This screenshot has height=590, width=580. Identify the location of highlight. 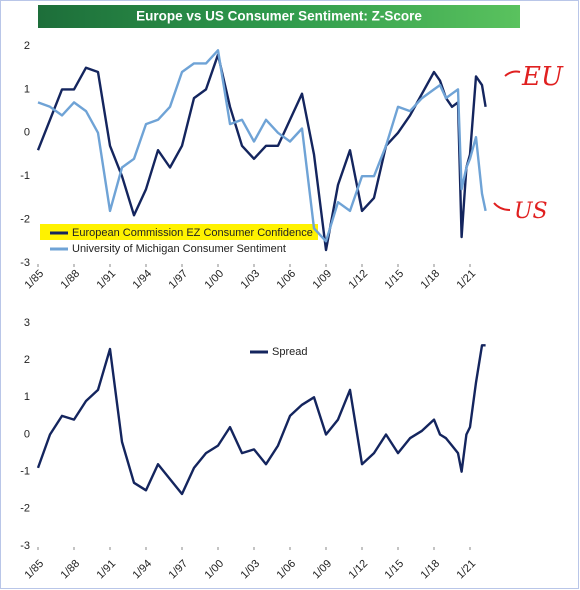
(179, 232).